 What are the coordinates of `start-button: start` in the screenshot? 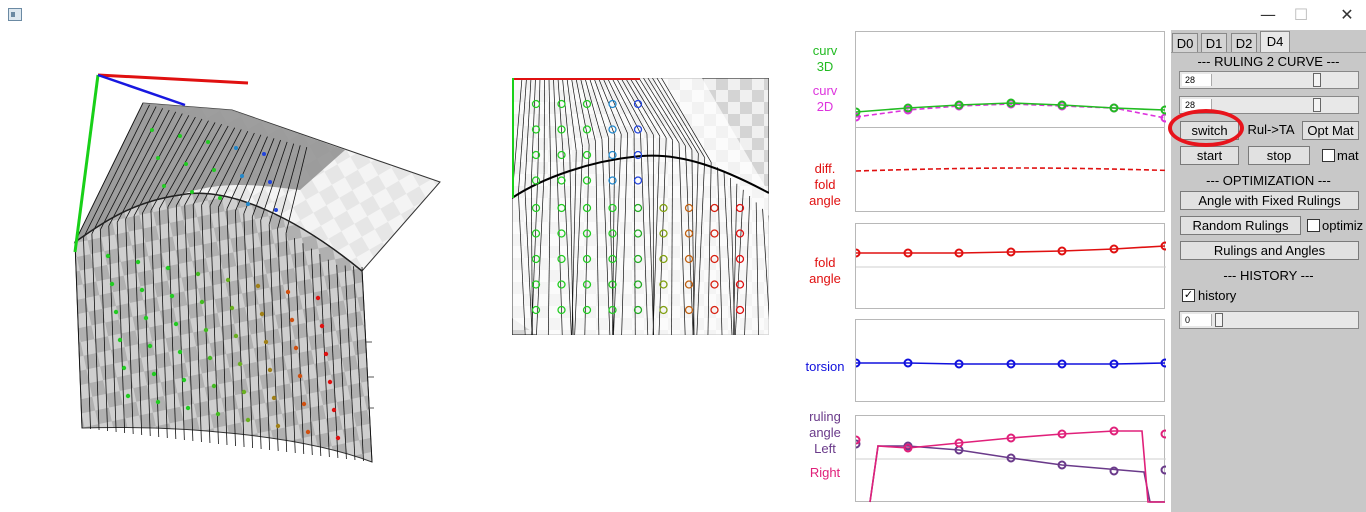 It's located at (1209, 155).